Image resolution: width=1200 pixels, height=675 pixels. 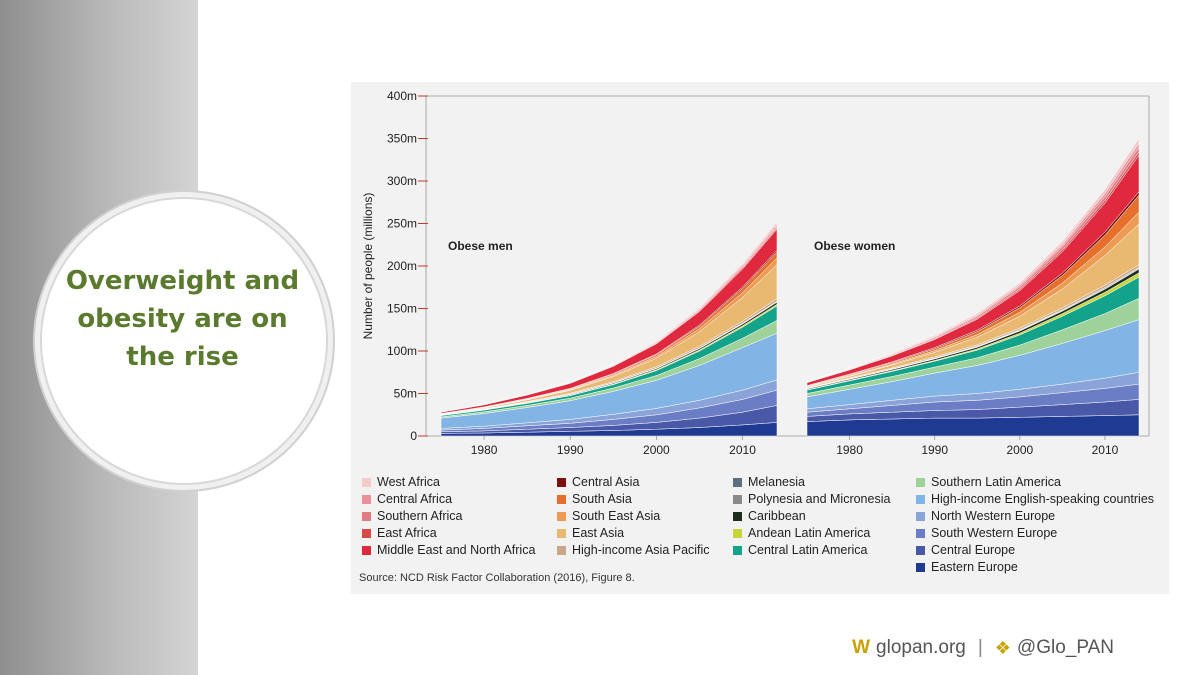 What do you see at coordinates (776, 482) in the screenshot?
I see `legend-label: Melanesia` at bounding box center [776, 482].